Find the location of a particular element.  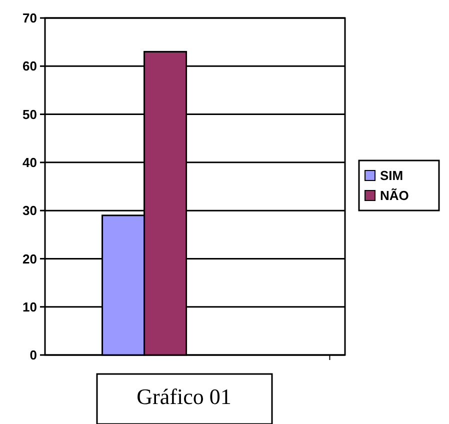

y-tick-label: 60 is located at coordinates (29, 66).